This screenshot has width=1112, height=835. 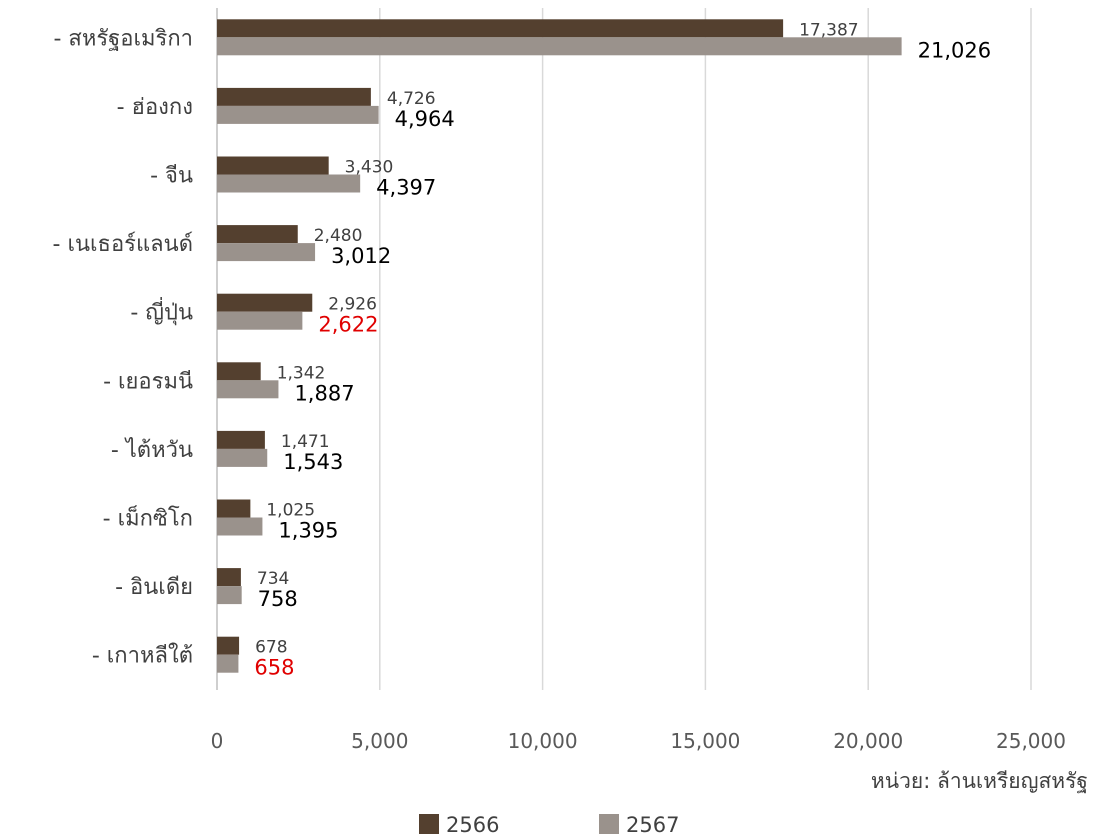 What do you see at coordinates (274, 668) in the screenshot?
I see `data-label-2567: 658` at bounding box center [274, 668].